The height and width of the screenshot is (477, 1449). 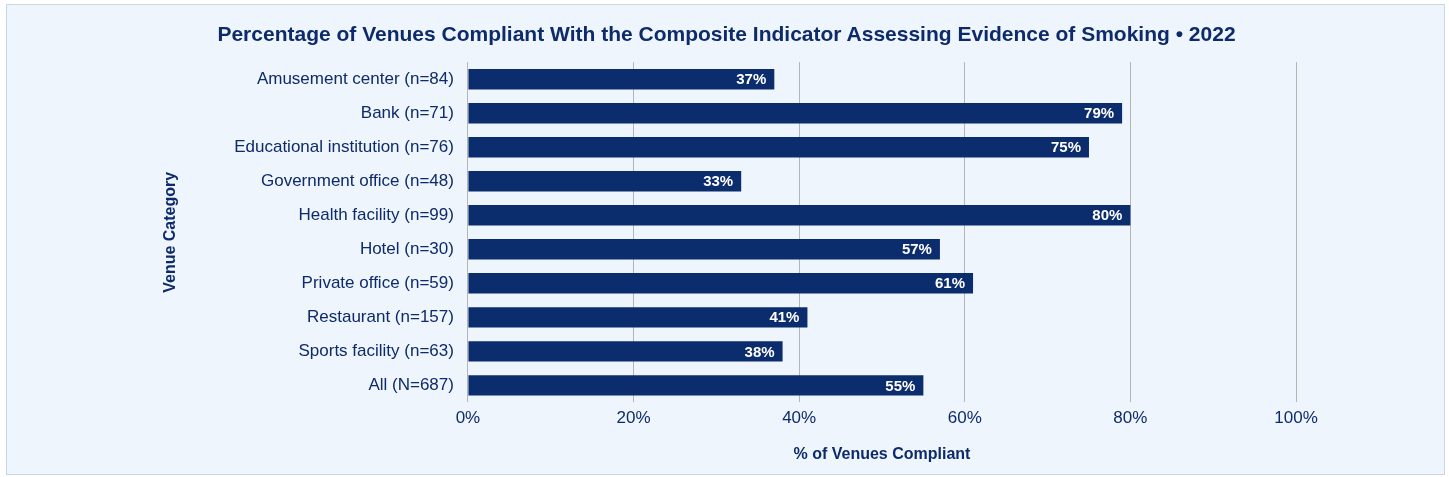 I want to click on data-label: 37%, so click(x=751, y=79).